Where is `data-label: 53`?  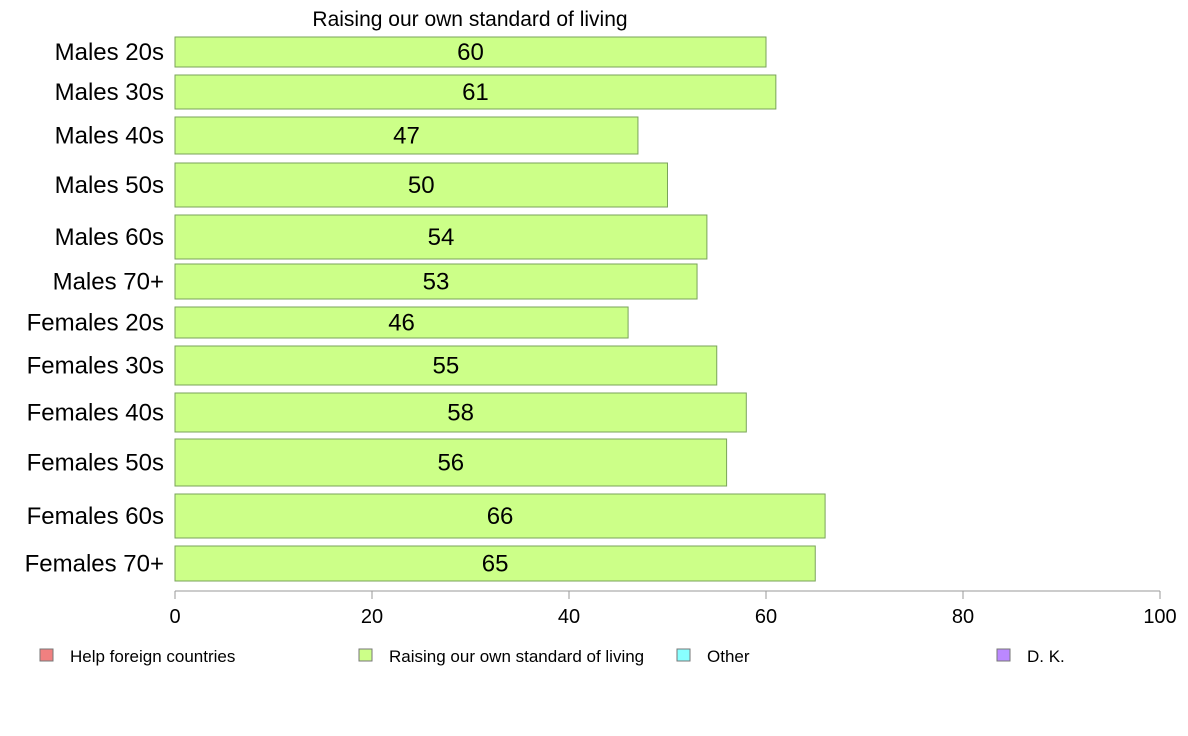
data-label: 53 is located at coordinates (436, 282).